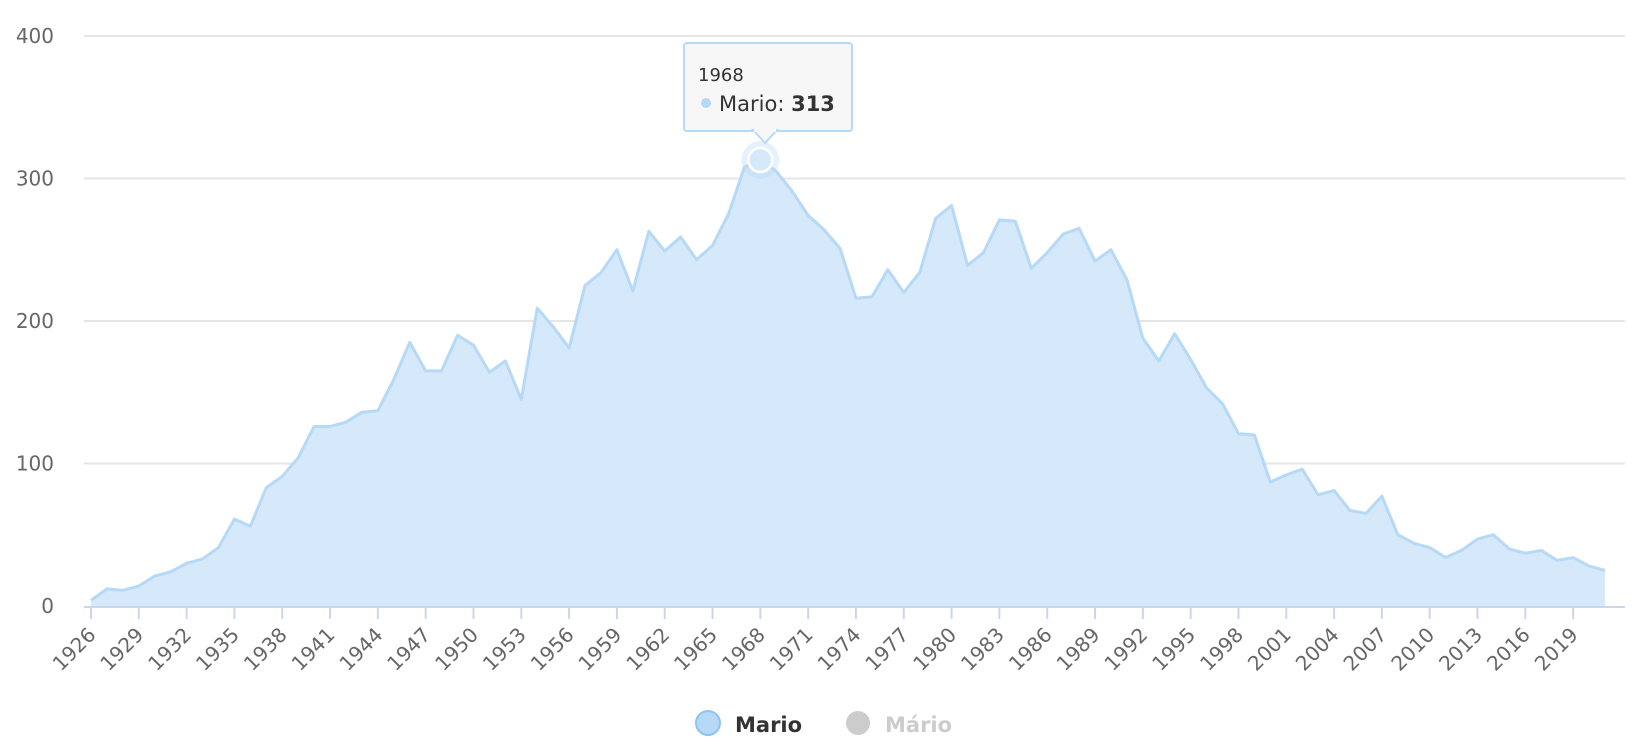  I want to click on data-point-1937, so click(266, 488).